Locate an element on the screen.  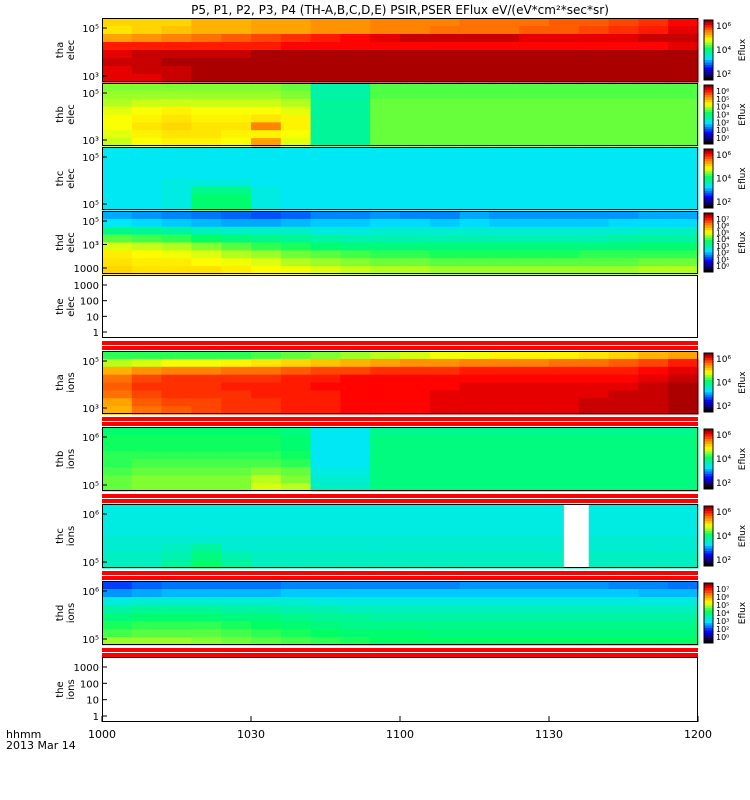
panel-separator is located at coordinates (400, 652).